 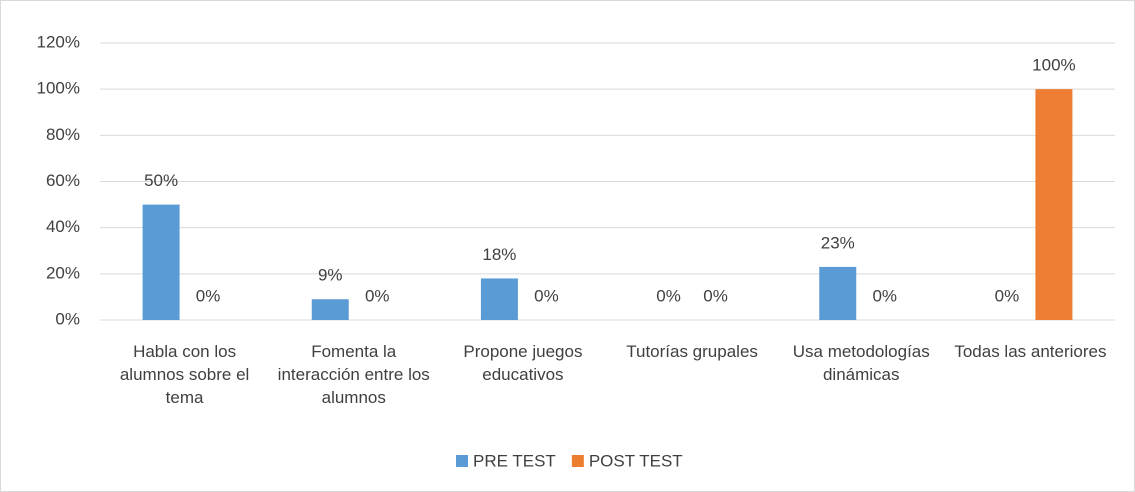 I want to click on y-tick-label: 40%, so click(x=63, y=226).